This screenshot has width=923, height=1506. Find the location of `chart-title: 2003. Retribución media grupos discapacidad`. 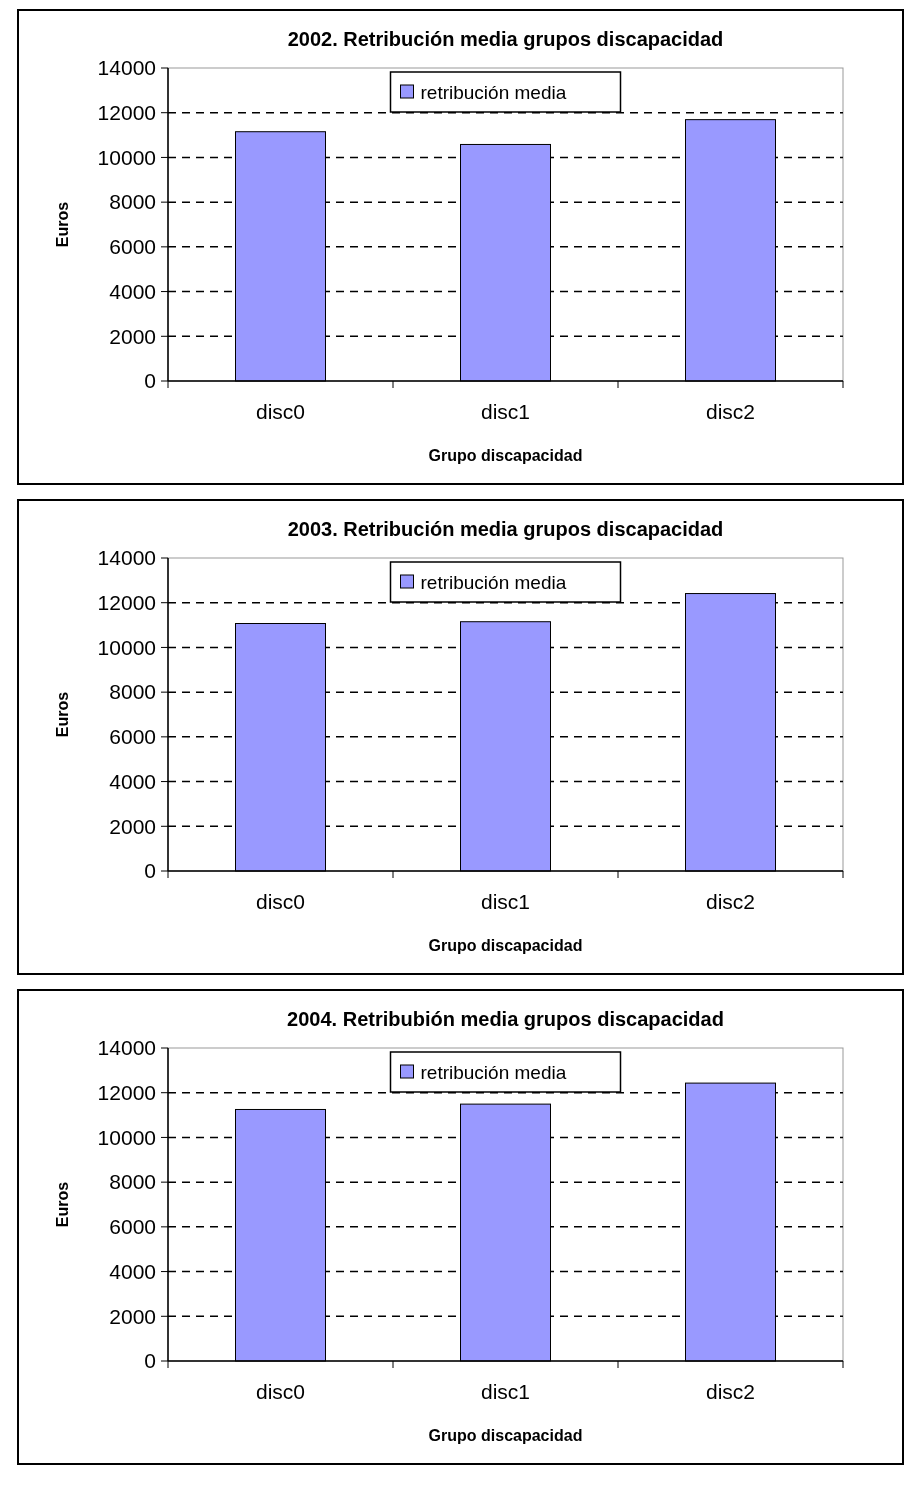

chart-title: 2003. Retribución media grupos discapacidad is located at coordinates (505, 529).